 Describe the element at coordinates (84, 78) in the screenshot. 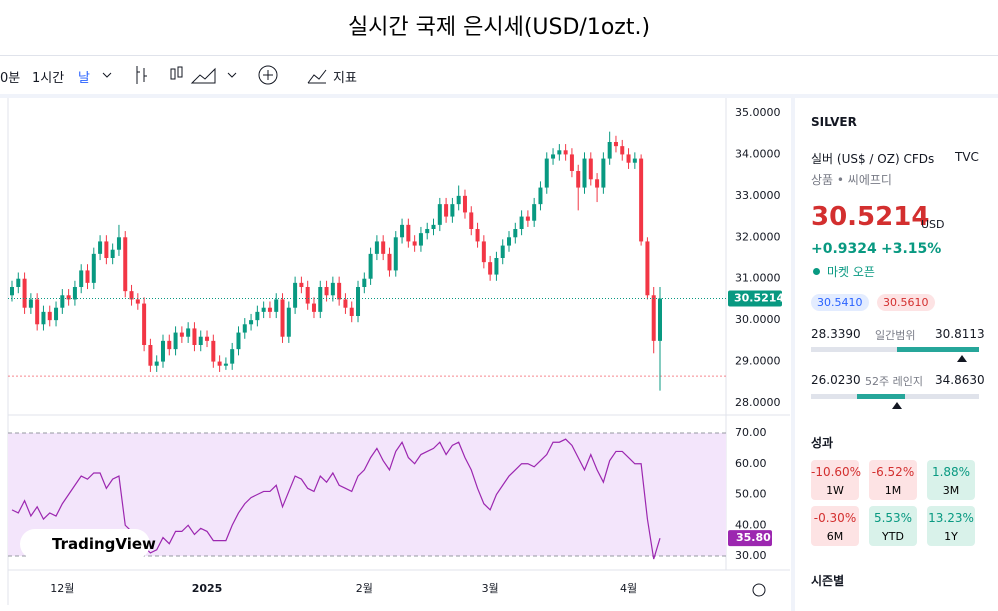

I see `toolbar-item: 날` at that location.